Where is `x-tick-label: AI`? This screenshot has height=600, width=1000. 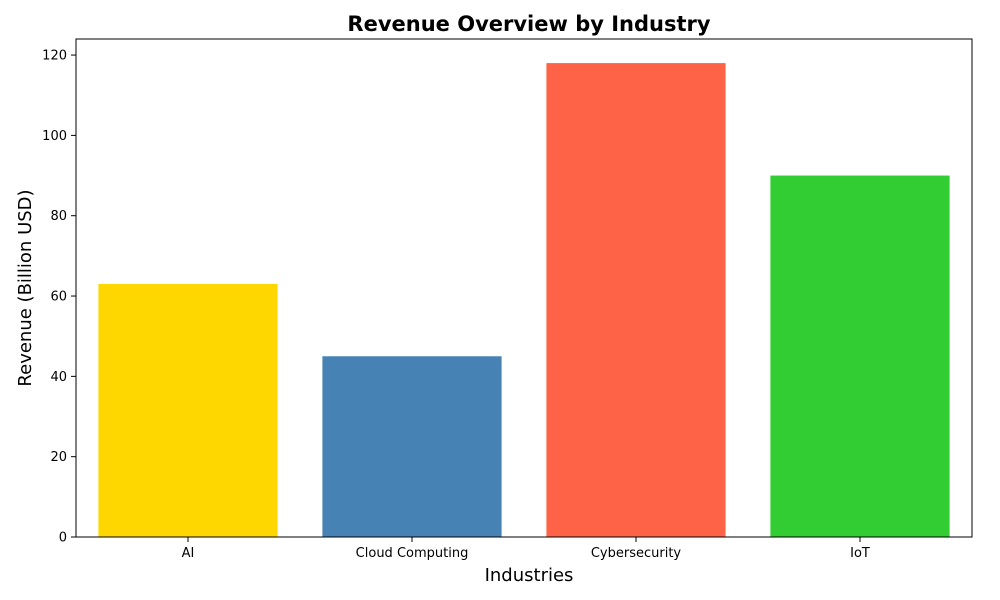 x-tick-label: AI is located at coordinates (188, 553).